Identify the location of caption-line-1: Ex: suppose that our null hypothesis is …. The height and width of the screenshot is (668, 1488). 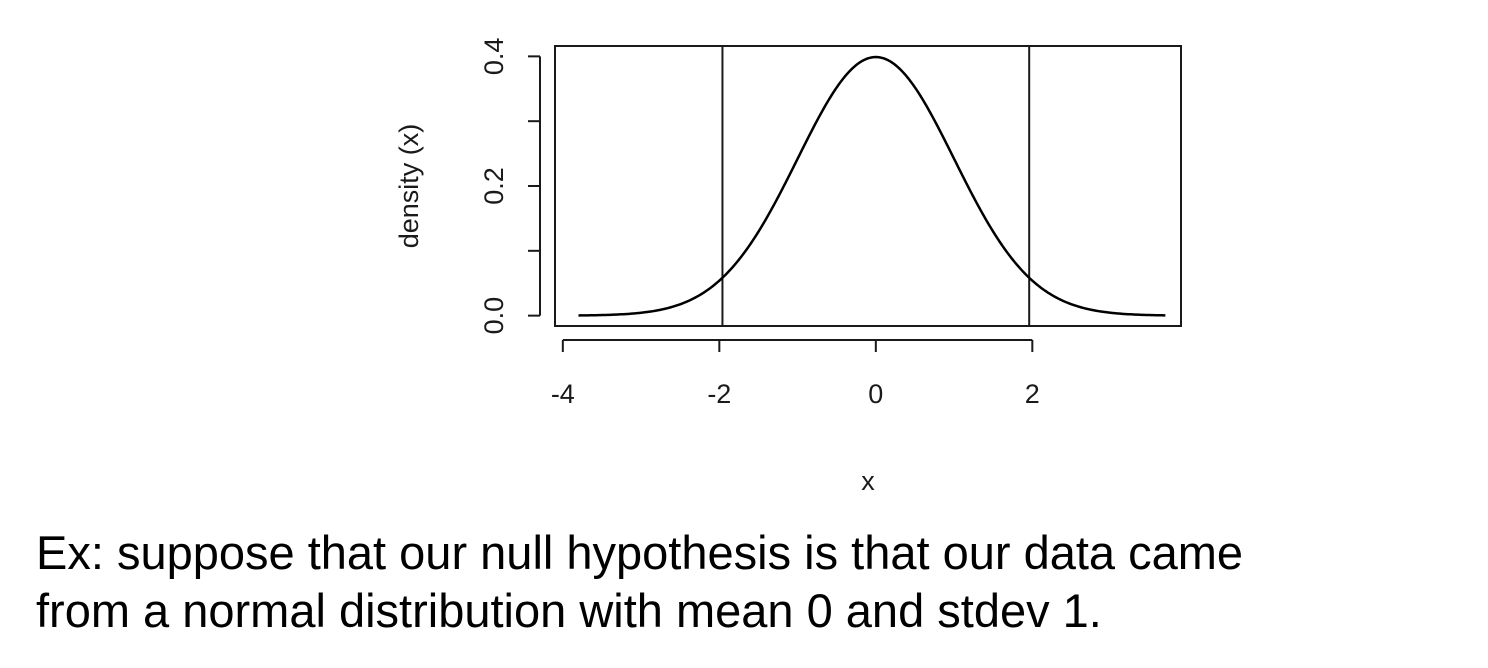
(640, 552).